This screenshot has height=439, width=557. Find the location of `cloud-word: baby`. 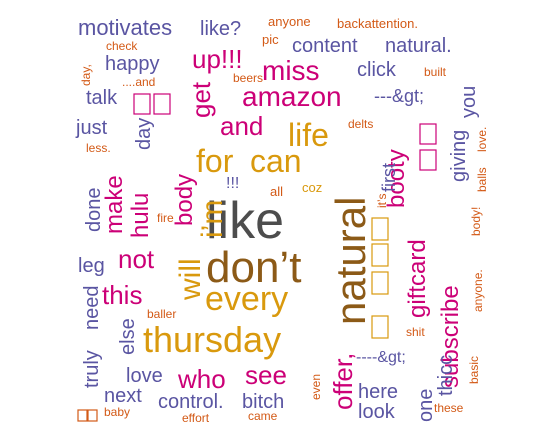

cloud-word: baby is located at coordinates (117, 412).